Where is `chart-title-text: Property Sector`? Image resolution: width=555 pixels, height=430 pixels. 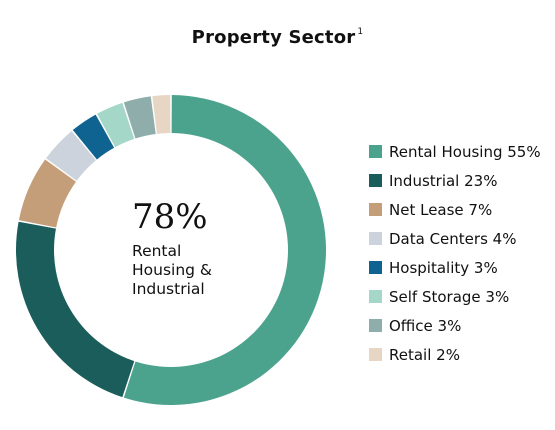 chart-title-text: Property Sector is located at coordinates (273, 37).